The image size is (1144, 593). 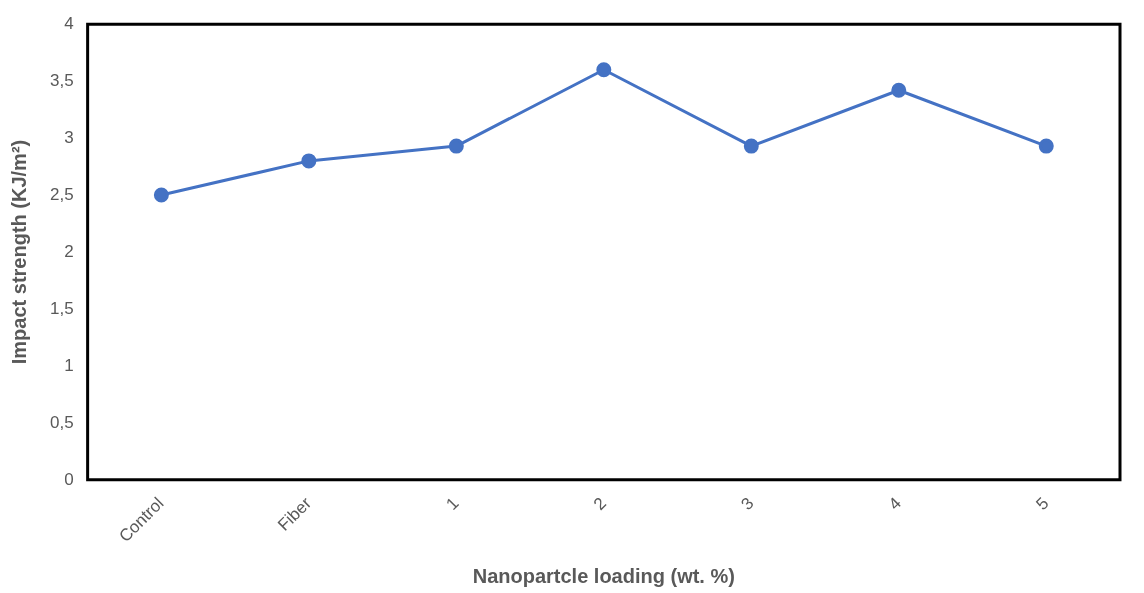 What do you see at coordinates (61, 194) in the screenshot?
I see `y-tick-label: 2,5` at bounding box center [61, 194].